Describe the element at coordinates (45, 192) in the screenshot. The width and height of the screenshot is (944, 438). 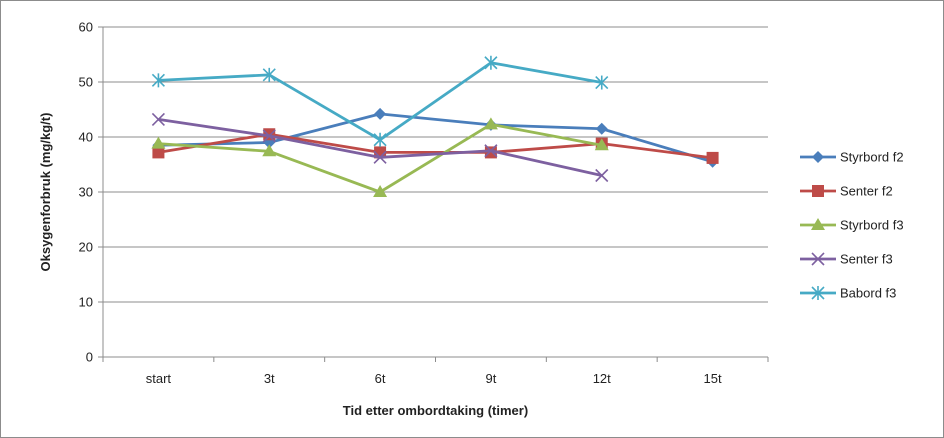
I see `y-axis-title: Oksygenforbruk (mg/kg/t)` at that location.